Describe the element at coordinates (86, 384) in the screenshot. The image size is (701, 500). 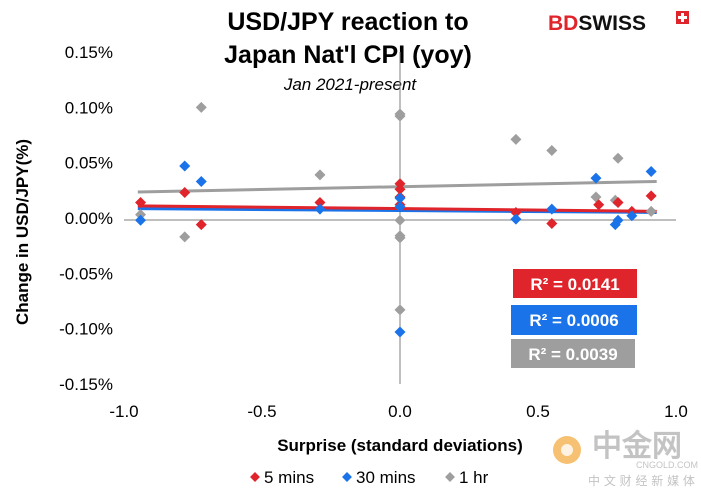
I see `y-tick-label: -0.15%` at that location.